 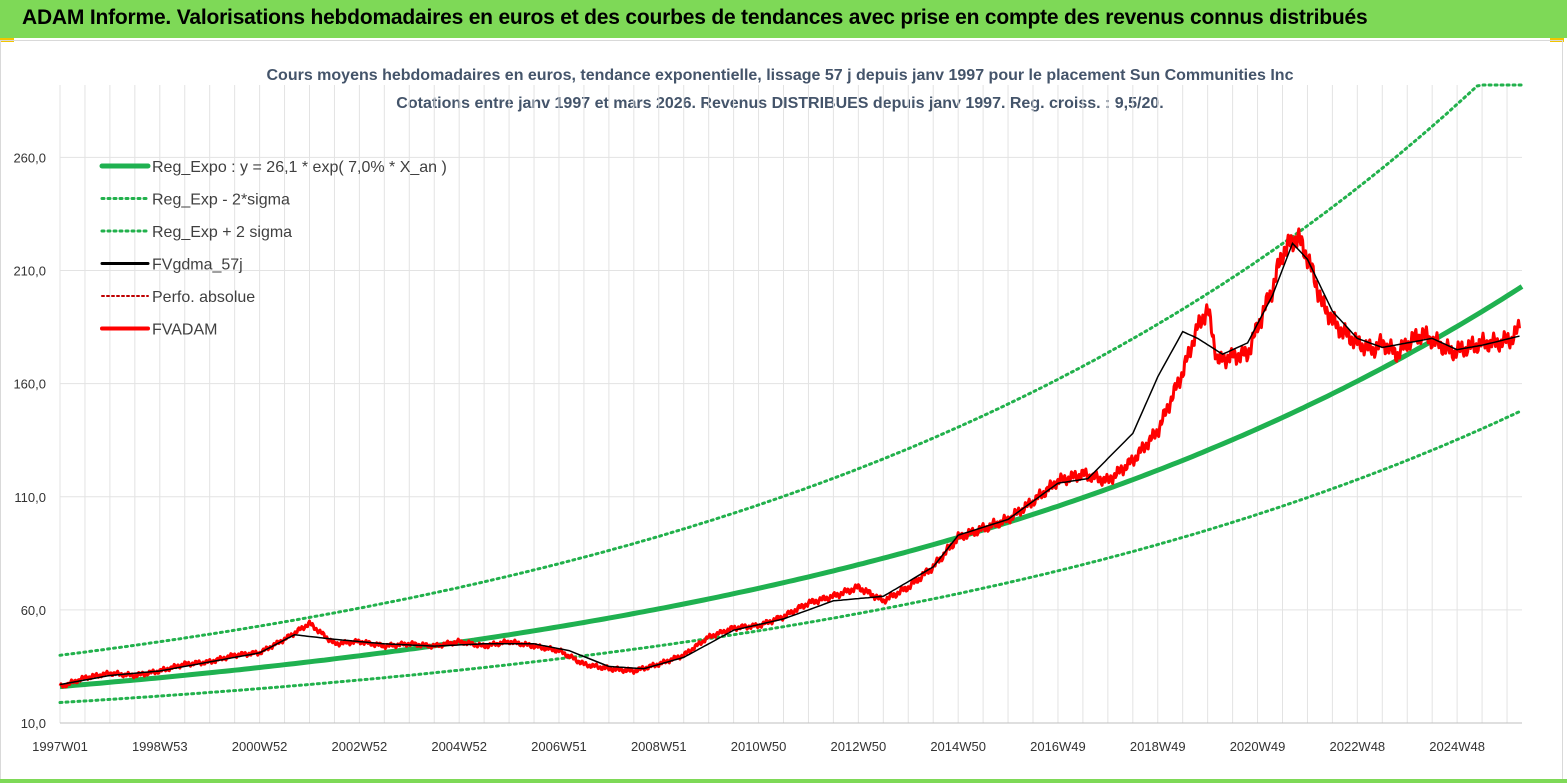 What do you see at coordinates (184, 330) in the screenshot?
I see `legend-label-fvadam: FVADAM` at bounding box center [184, 330].